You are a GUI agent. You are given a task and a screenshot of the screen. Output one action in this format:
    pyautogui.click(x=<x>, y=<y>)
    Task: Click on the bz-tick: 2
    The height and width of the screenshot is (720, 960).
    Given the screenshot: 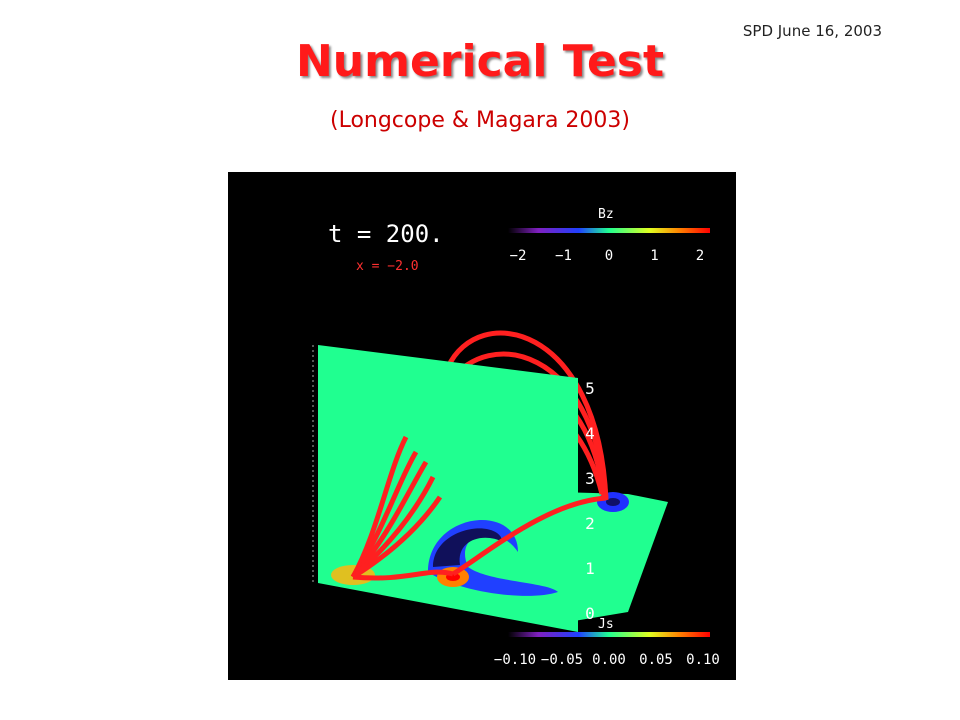 What is the action you would take?
    pyautogui.click(x=700, y=256)
    